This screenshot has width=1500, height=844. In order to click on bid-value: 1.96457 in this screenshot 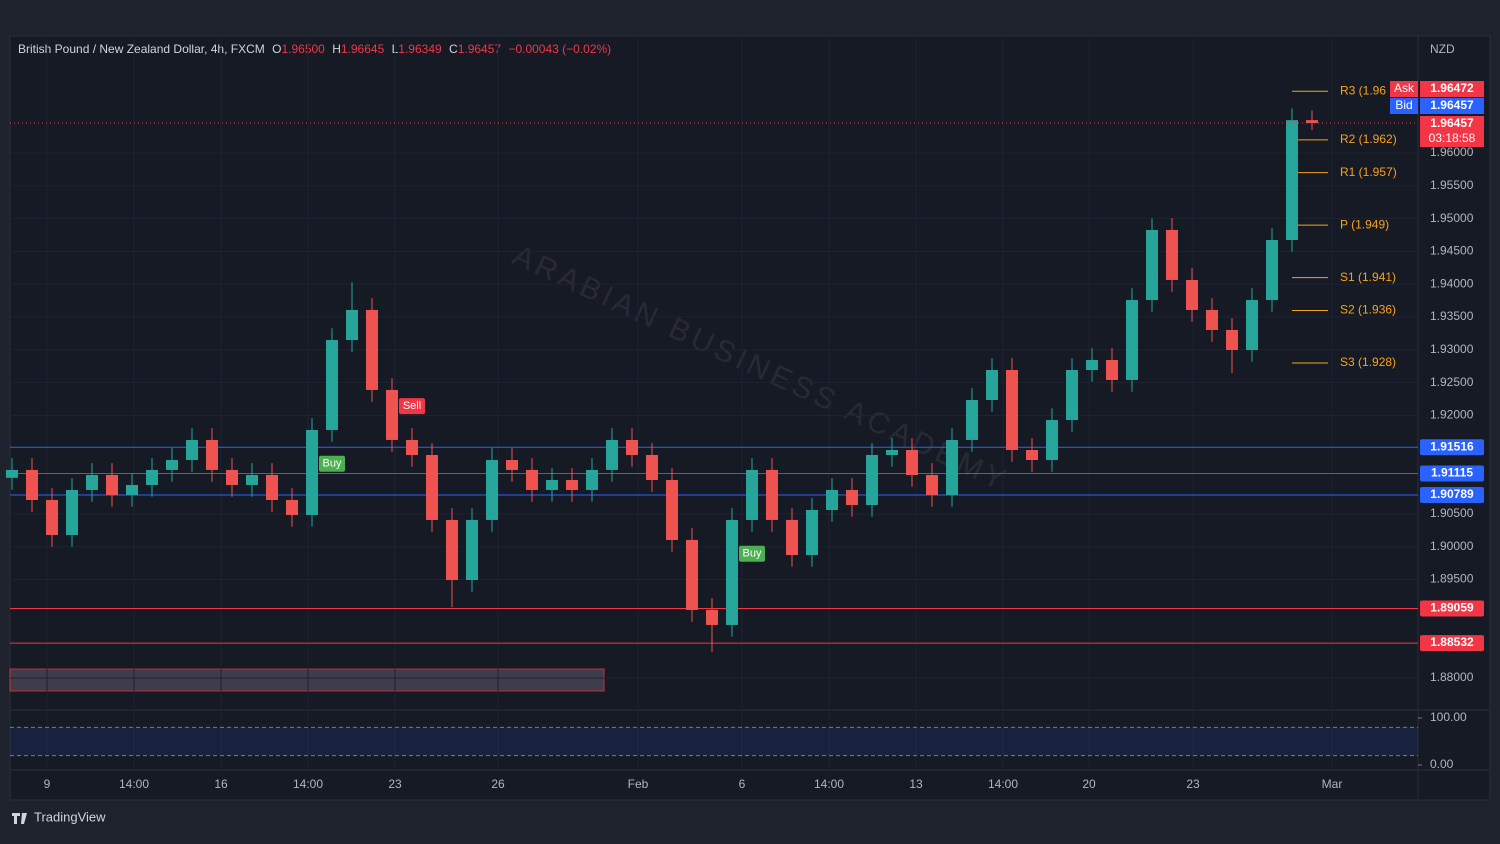, I will do `click(1452, 105)`.